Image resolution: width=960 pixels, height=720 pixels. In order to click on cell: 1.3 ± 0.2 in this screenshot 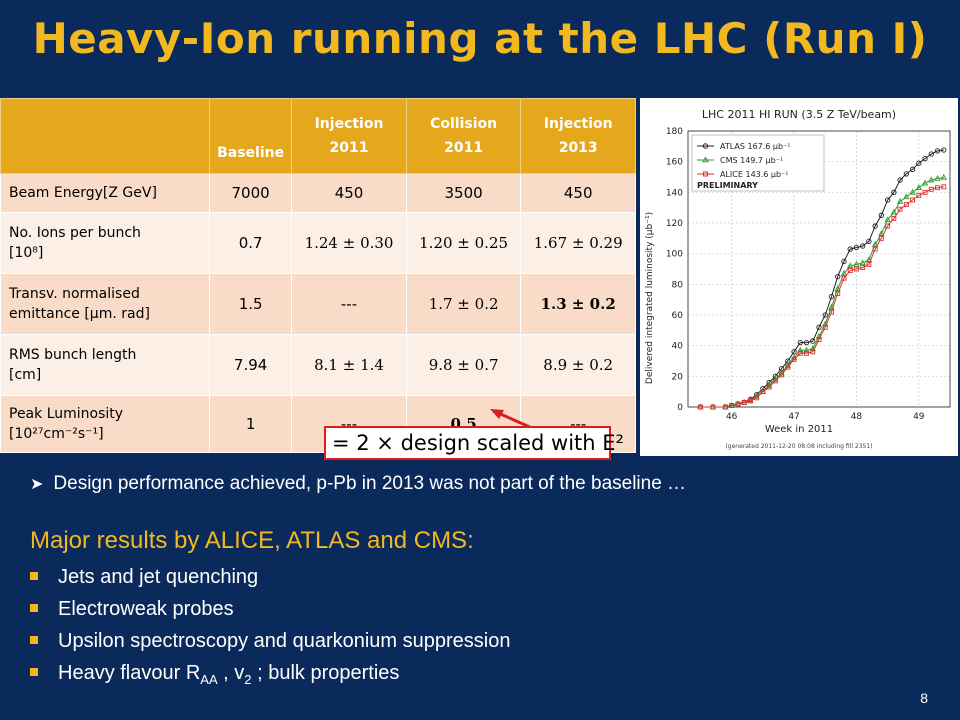, I will do `click(578, 304)`.